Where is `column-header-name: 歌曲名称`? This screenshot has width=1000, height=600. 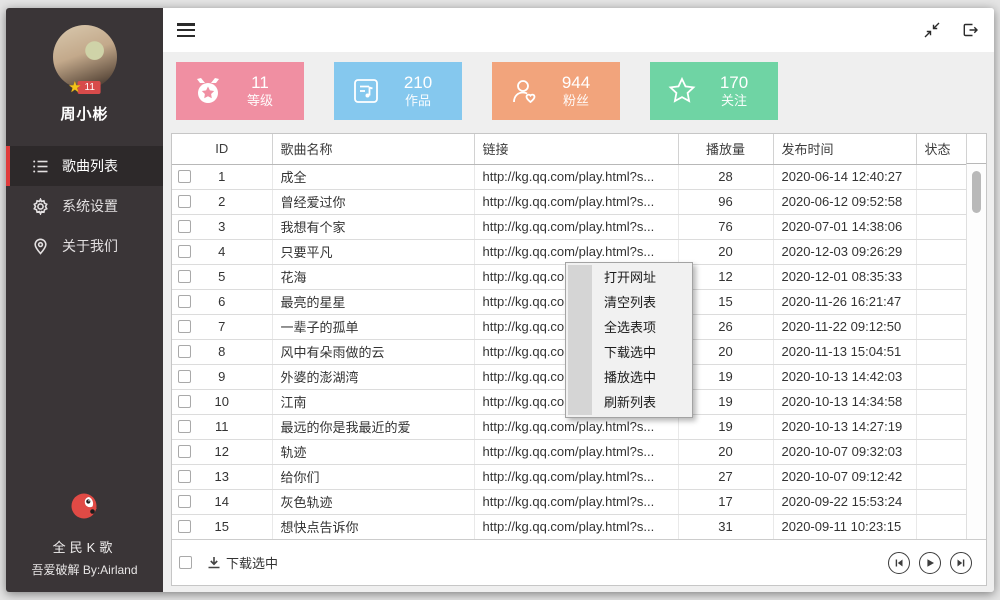
column-header-name: 歌曲名称 is located at coordinates (373, 149).